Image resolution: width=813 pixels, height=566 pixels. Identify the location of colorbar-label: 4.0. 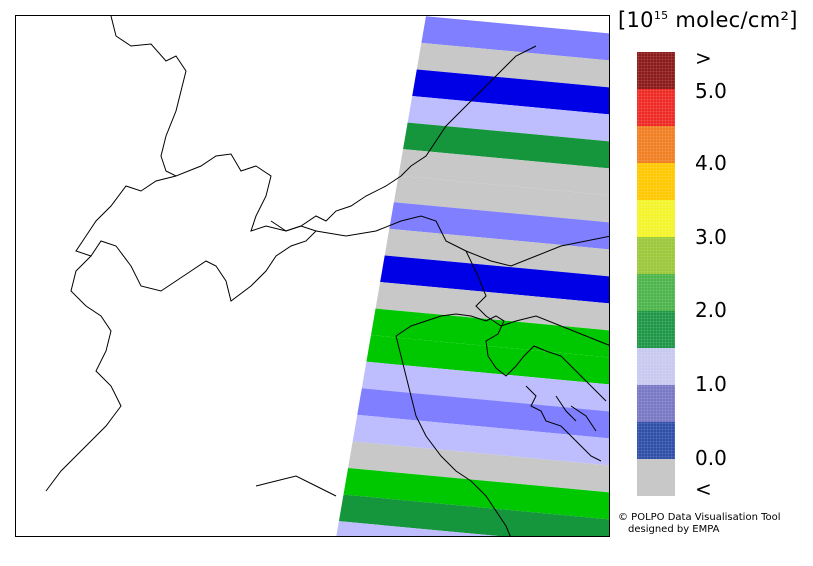
(711, 163).